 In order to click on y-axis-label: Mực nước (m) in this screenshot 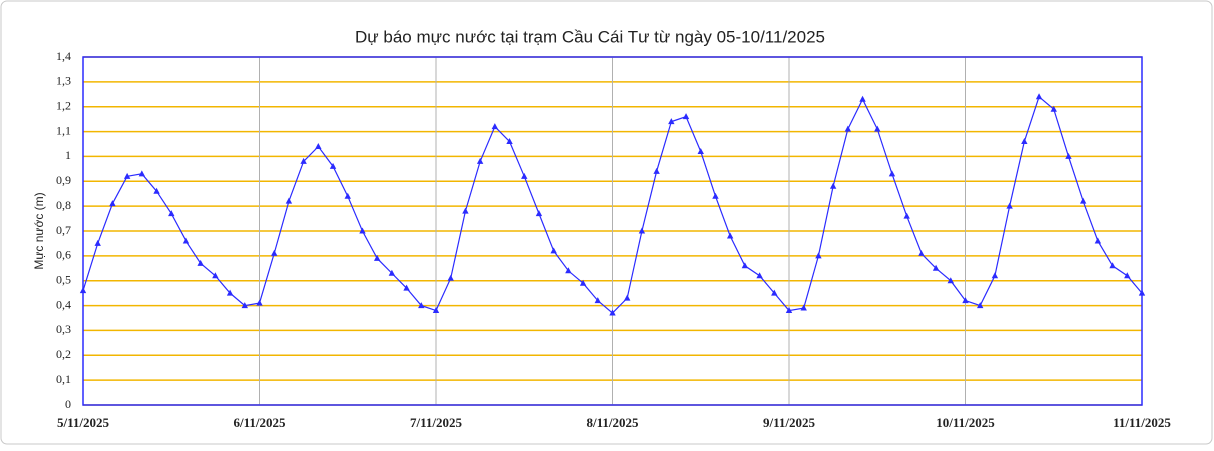, I will do `click(39, 230)`.